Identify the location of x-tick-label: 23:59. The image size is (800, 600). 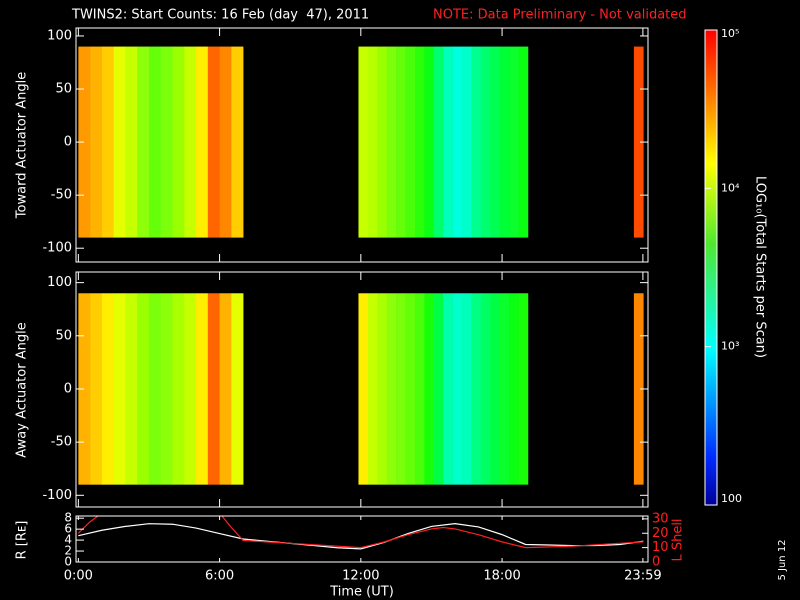
(642, 576).